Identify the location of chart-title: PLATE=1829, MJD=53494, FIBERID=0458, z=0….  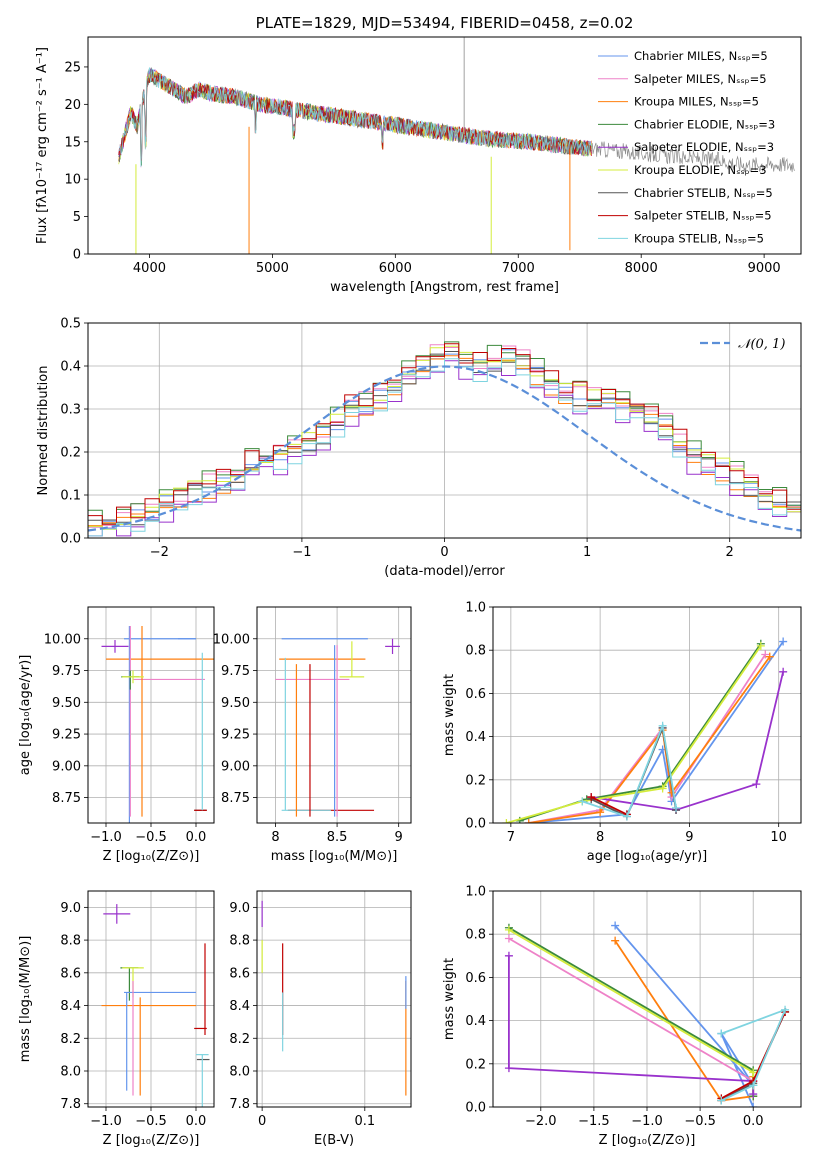
(445, 23).